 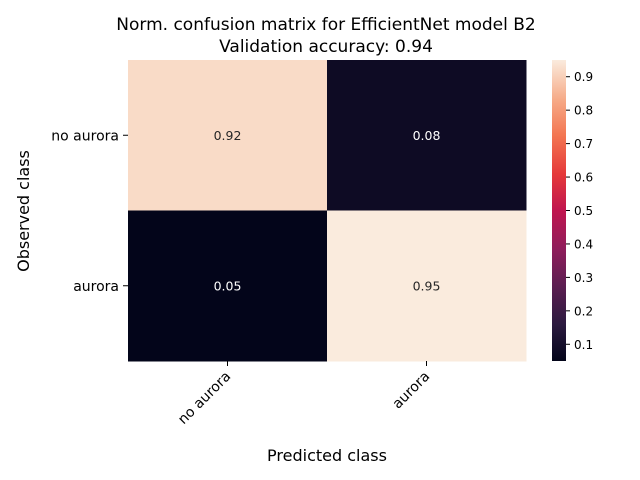 What do you see at coordinates (85, 136) in the screenshot?
I see `y-tick-label: no aurora` at bounding box center [85, 136].